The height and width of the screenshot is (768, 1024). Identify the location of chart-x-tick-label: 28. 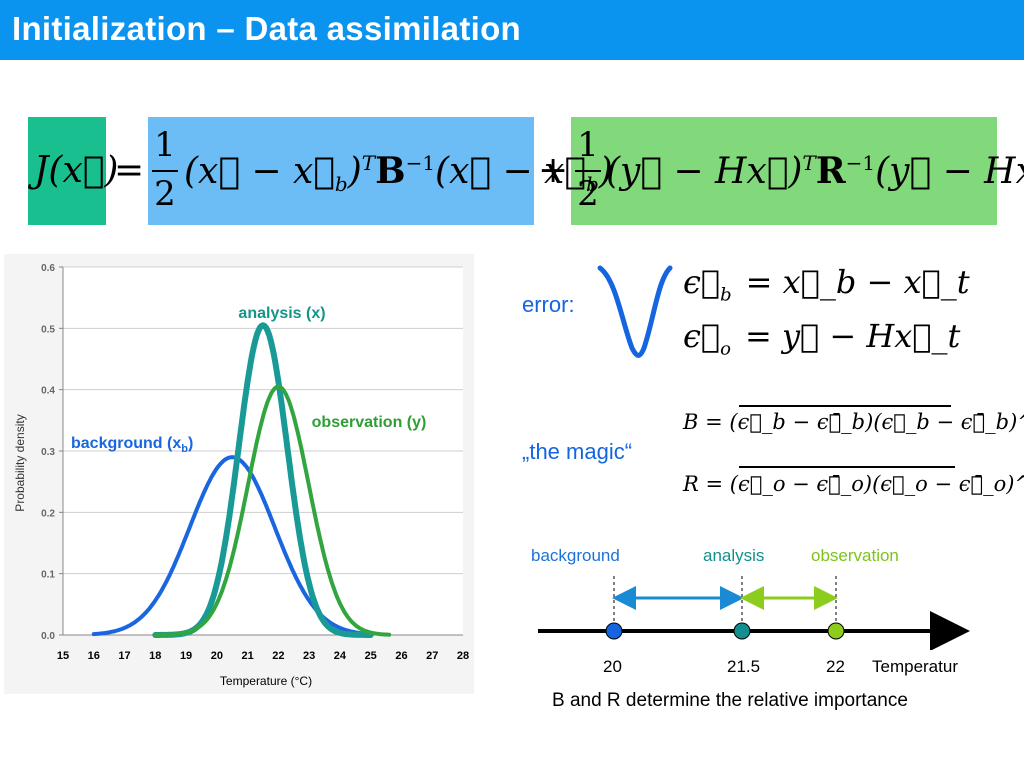
(463, 656).